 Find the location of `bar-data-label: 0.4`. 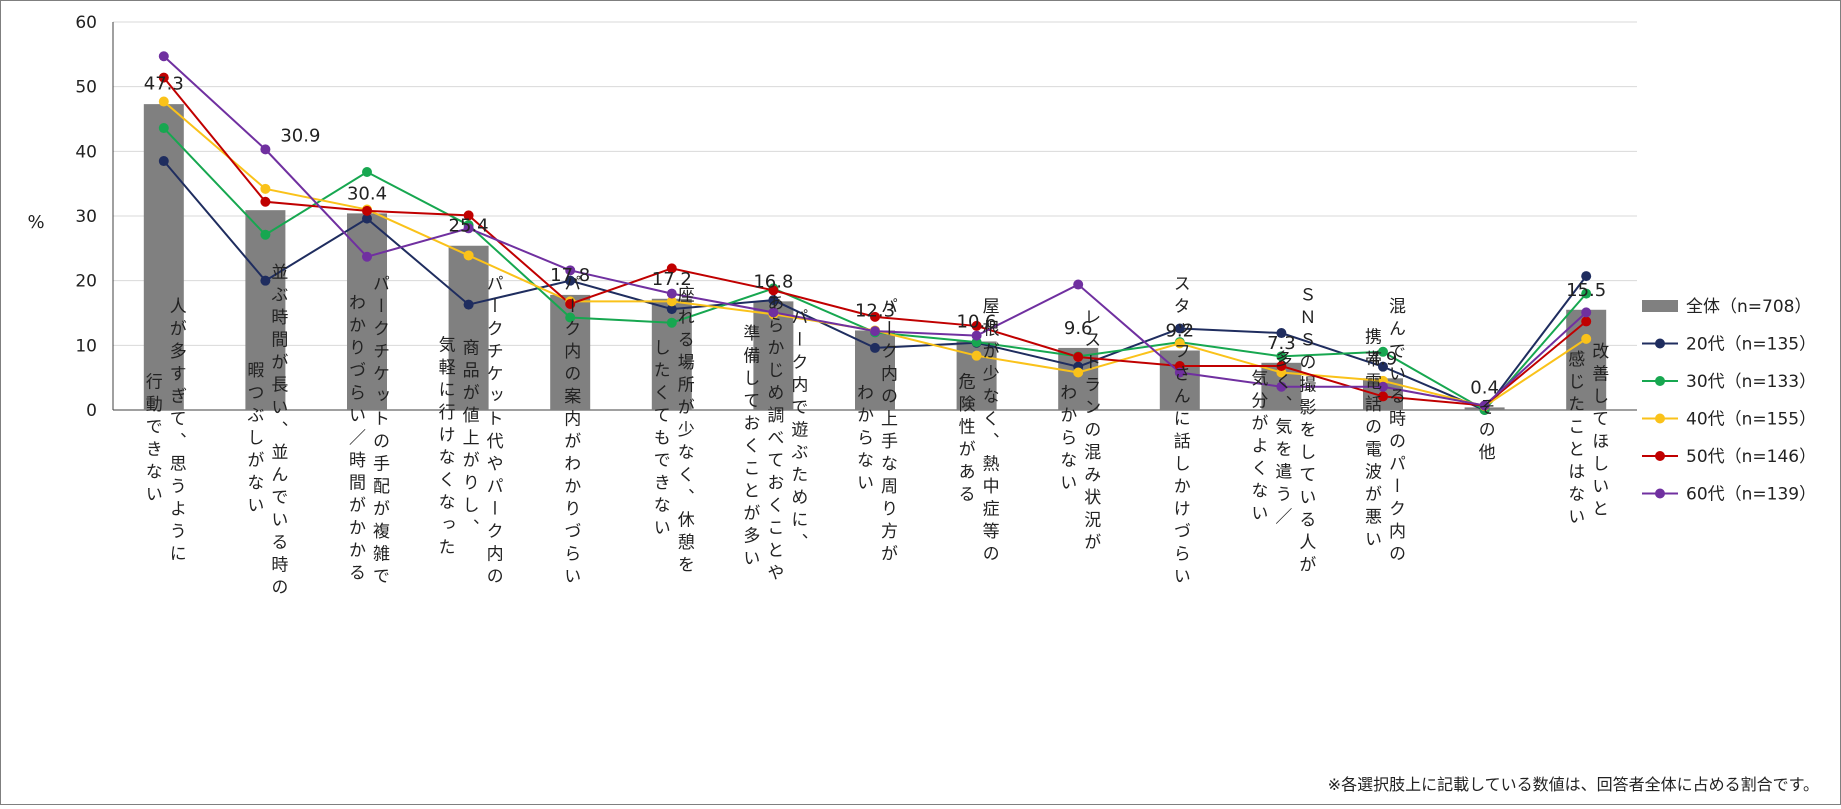

bar-data-label: 0.4 is located at coordinates (1484, 387).